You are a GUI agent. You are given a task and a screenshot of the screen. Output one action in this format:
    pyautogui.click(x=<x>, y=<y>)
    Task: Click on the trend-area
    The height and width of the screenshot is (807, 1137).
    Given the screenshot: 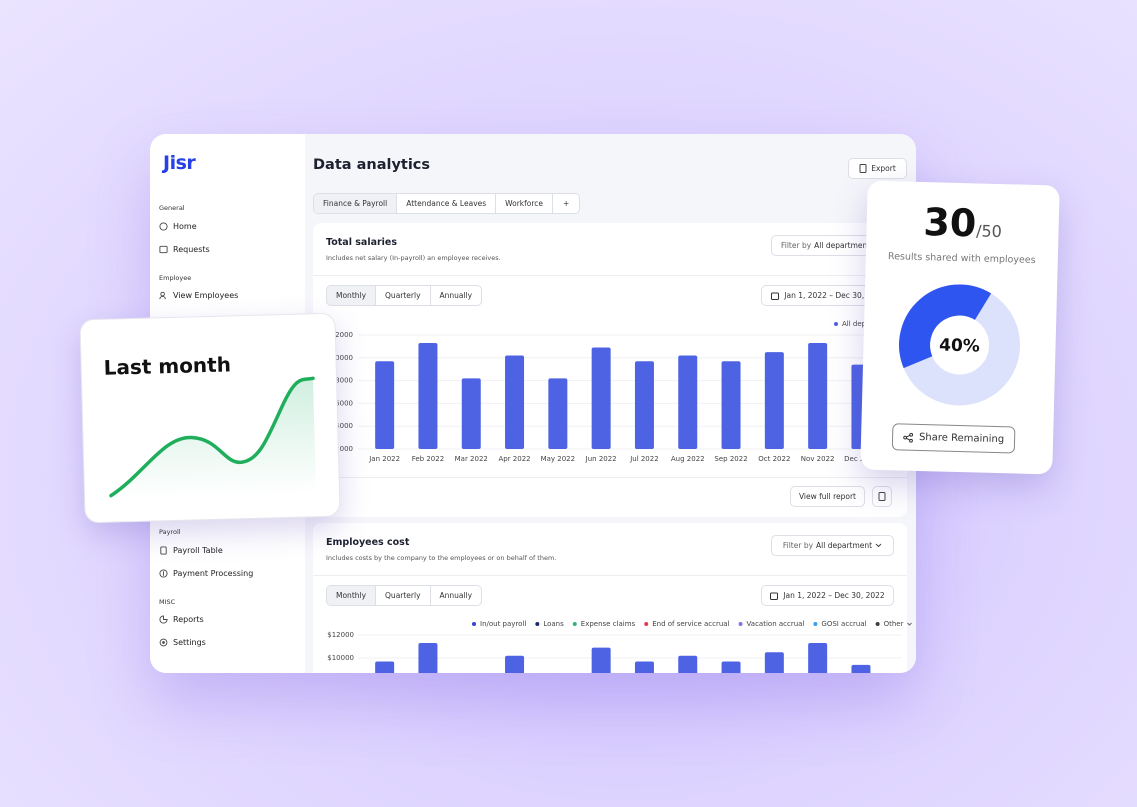 What is the action you would take?
    pyautogui.click(x=213, y=439)
    